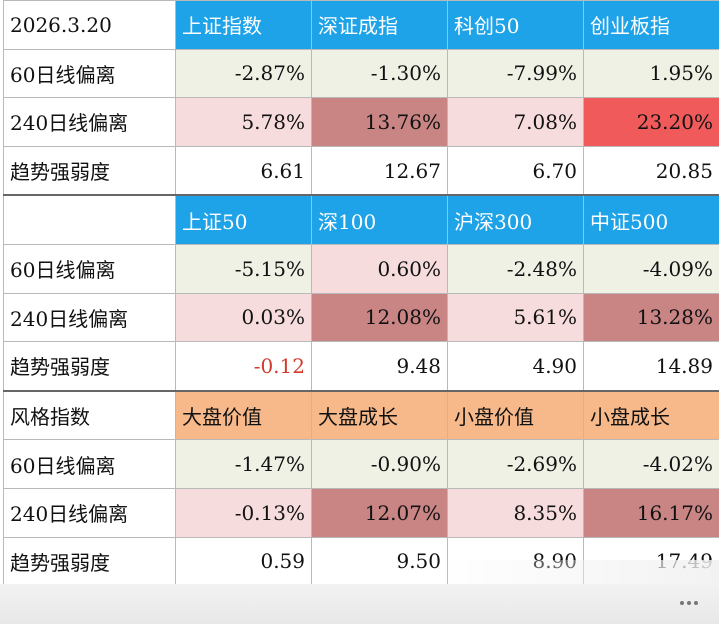  Describe the element at coordinates (515, 170) in the screenshot. I see `metric-value-cell: 6.70` at that location.